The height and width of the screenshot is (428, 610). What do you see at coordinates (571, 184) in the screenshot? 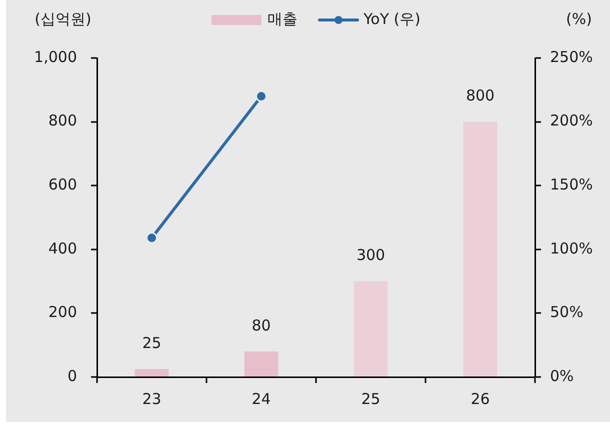
I see `y2-tick-label: 150%` at bounding box center [571, 184].